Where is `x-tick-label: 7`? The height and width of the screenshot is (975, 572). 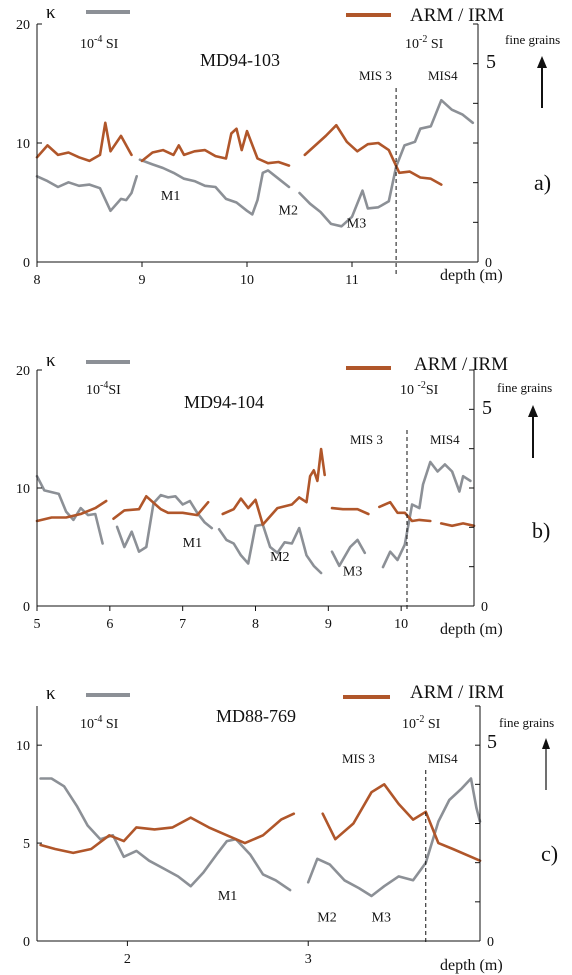
x-tick-label: 7 is located at coordinates (182, 624).